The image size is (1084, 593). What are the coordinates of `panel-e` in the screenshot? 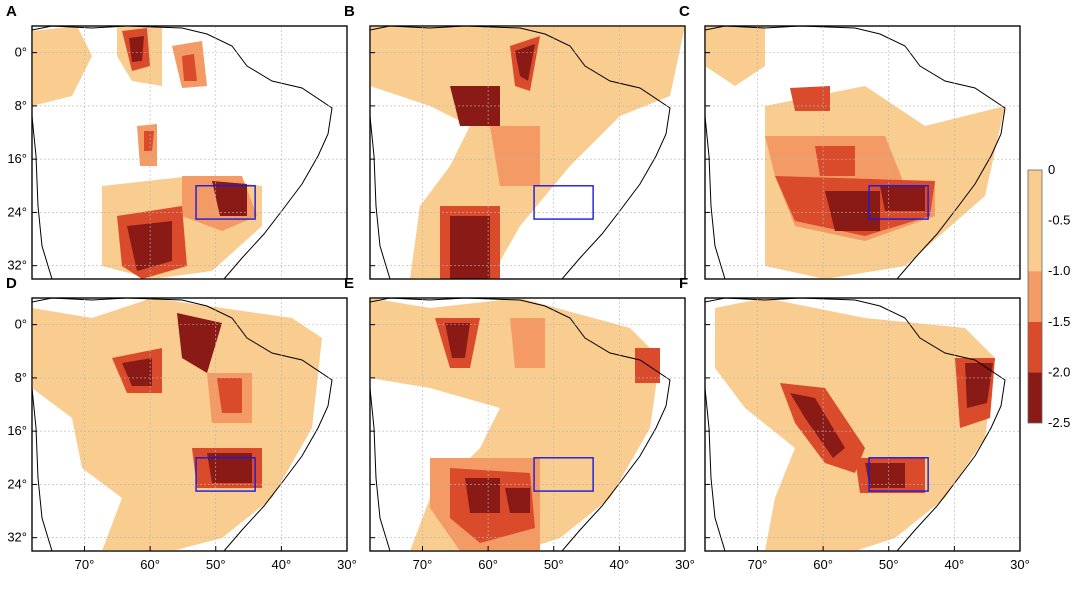 It's located at (527, 424).